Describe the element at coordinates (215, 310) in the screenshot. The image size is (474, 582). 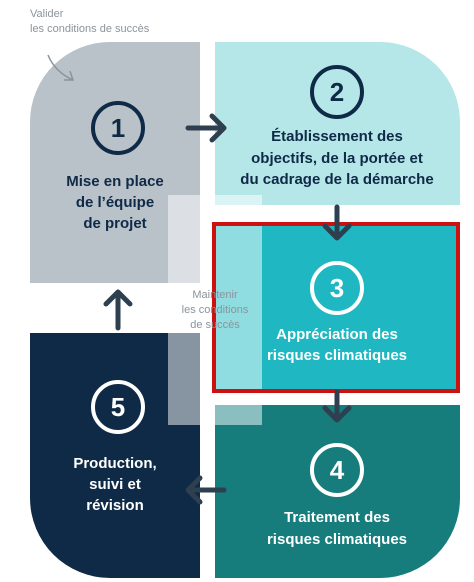
I see `note-text: les conditions` at that location.